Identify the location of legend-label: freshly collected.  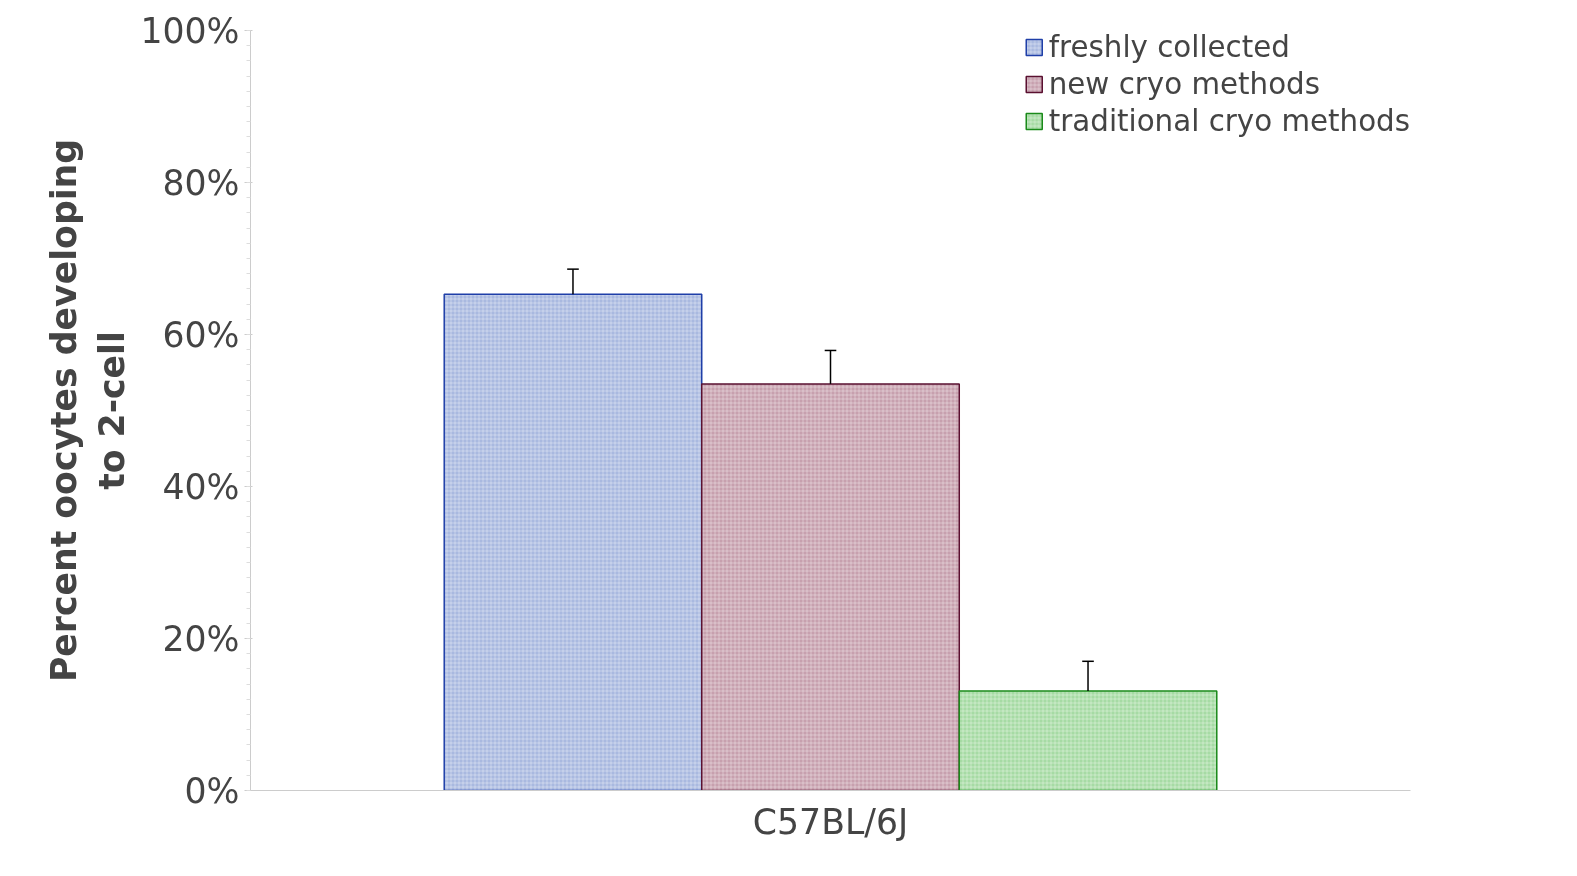
(1169, 47).